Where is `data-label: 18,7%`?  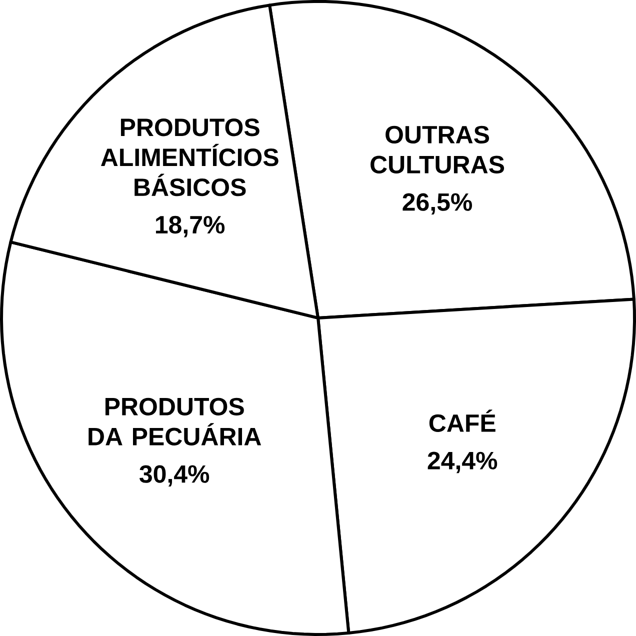 data-label: 18,7% is located at coordinates (190, 227).